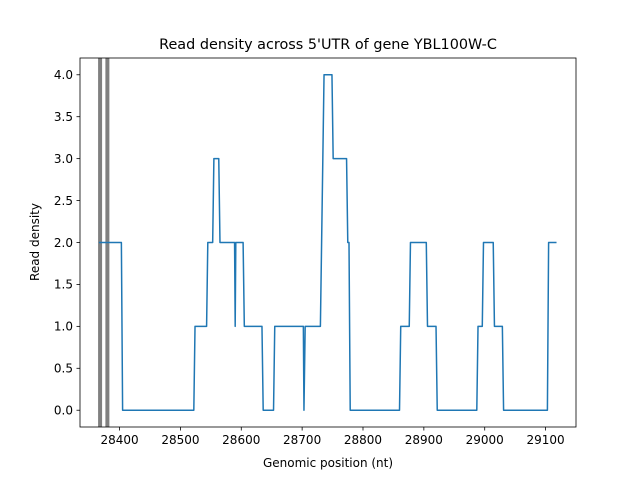  What do you see at coordinates (63, 243) in the screenshot?
I see `y-tick-label-4: 2.0` at bounding box center [63, 243].